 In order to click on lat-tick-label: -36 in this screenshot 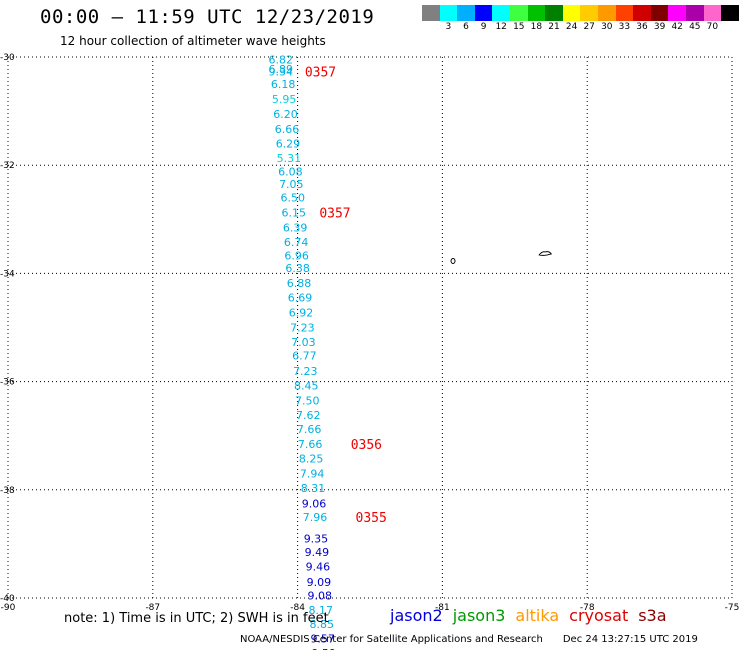, I will do `click(7, 383)`.